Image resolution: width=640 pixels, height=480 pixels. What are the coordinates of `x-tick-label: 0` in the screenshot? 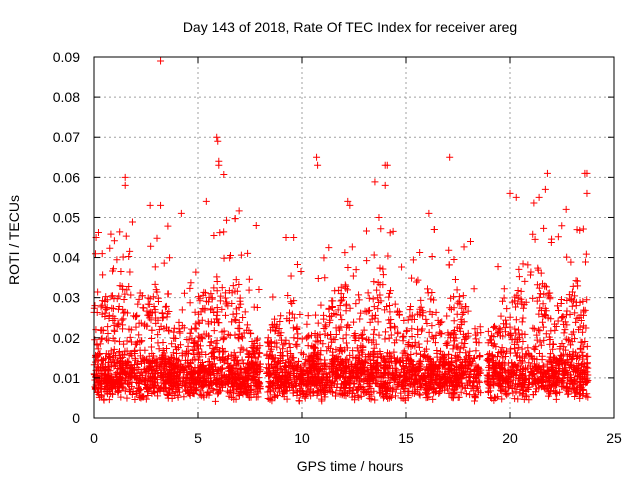 It's located at (94, 438).